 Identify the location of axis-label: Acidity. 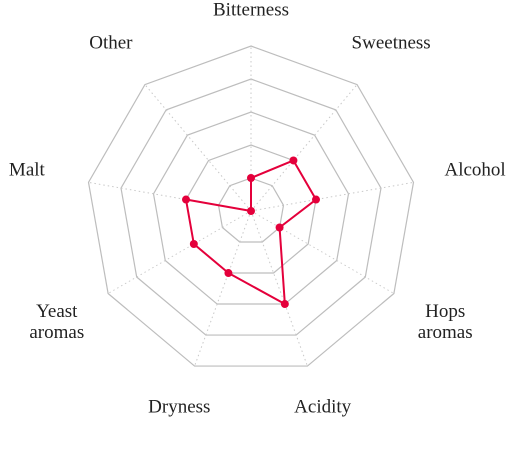
(323, 407).